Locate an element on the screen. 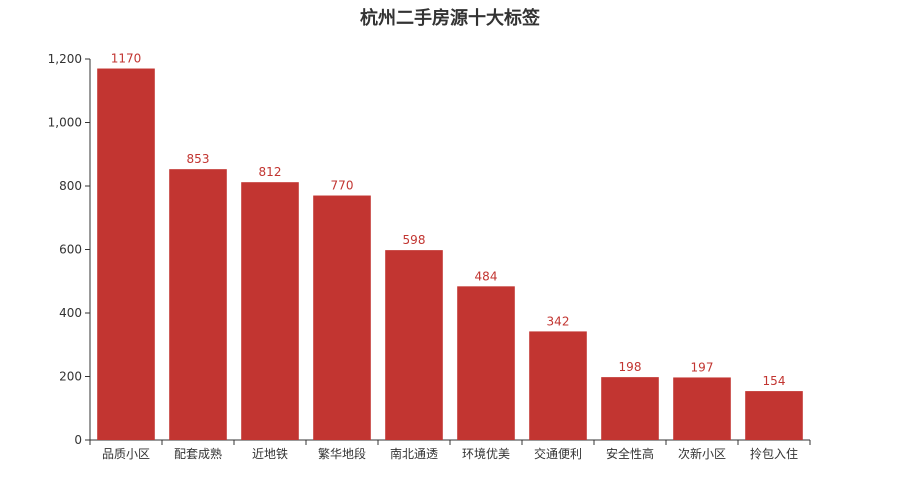  data-label: 853 is located at coordinates (198, 159).